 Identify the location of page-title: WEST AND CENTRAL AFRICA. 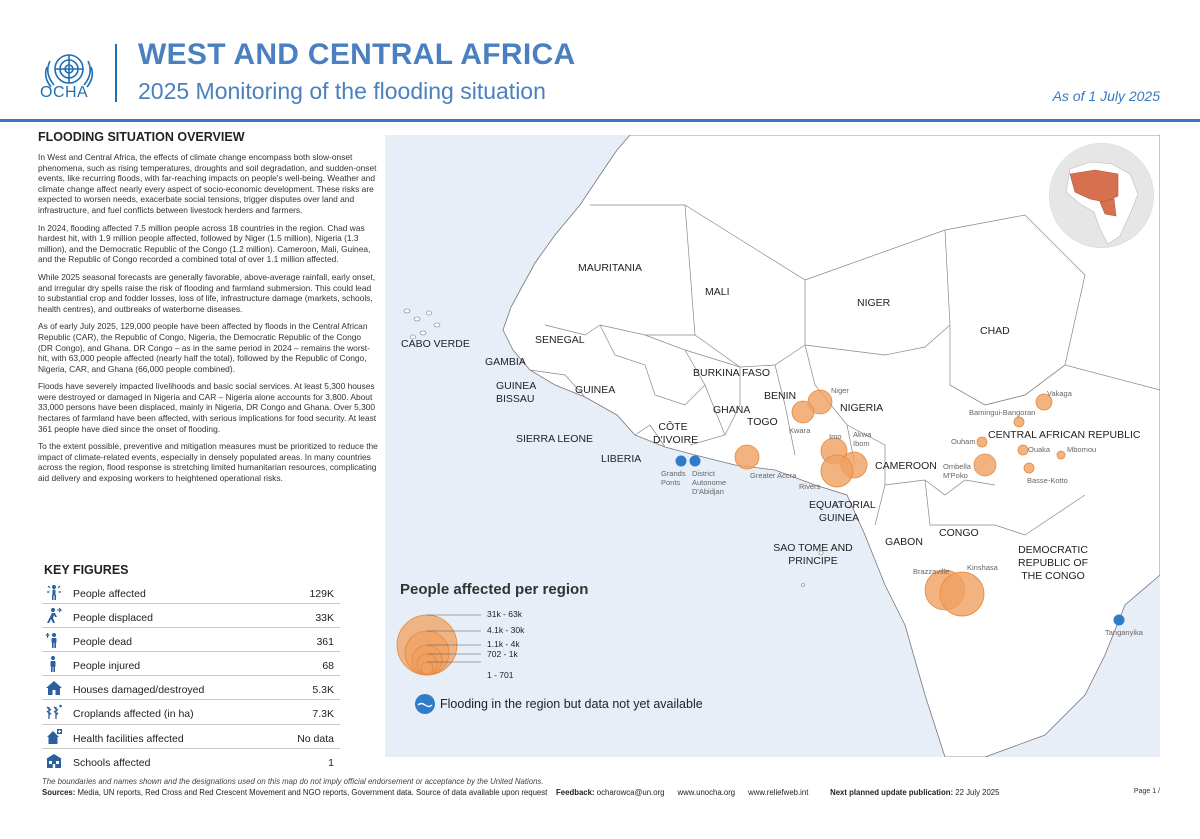
(357, 54).